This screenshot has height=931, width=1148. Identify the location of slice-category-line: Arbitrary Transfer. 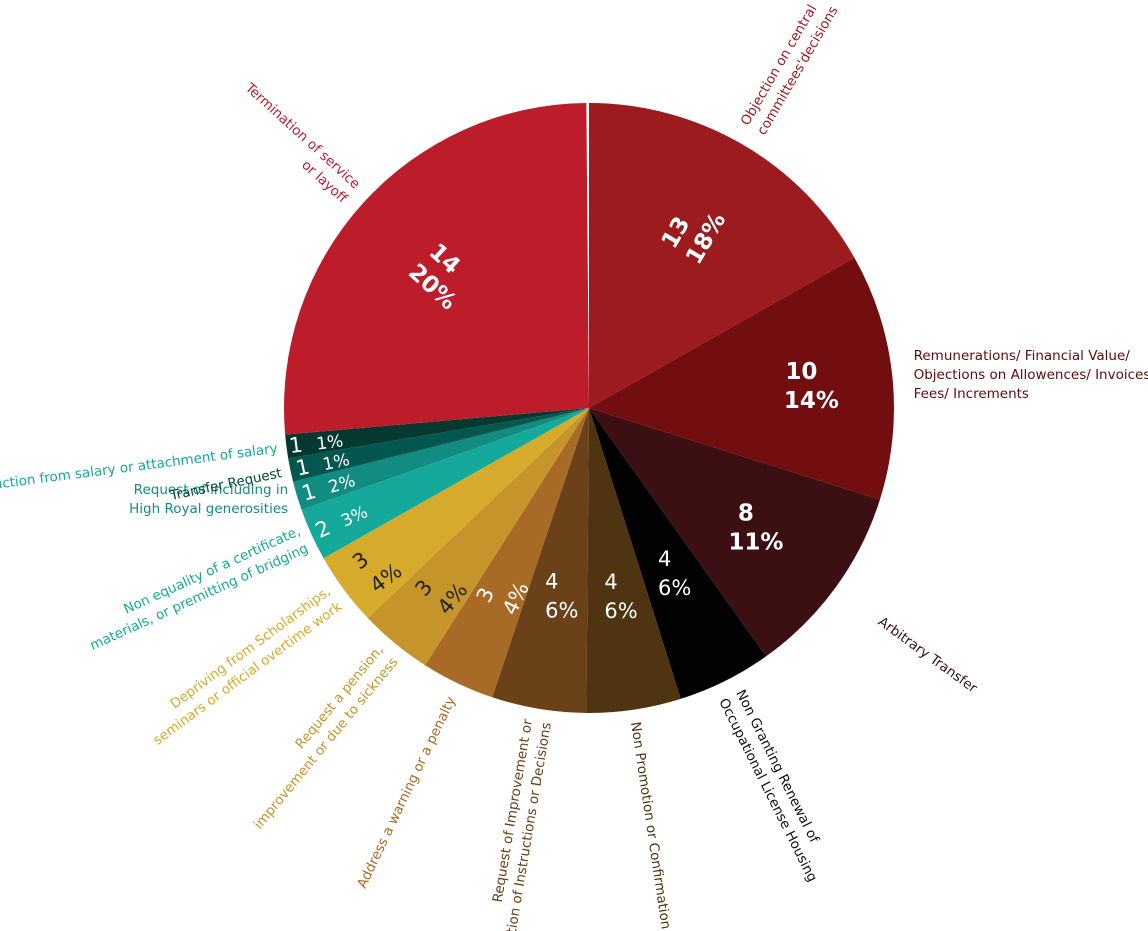
(928, 655).